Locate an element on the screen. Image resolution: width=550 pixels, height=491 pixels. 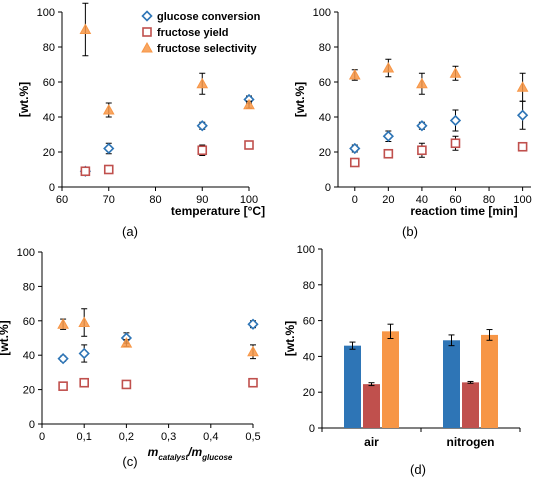
x-axis-title-part: m is located at coordinates (153, 452).